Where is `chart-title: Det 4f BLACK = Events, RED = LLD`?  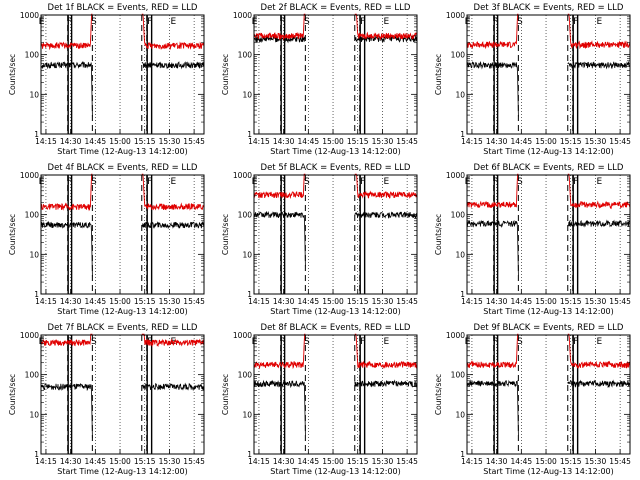
chart-title: Det 4f BLACK = Events, RED = LLD is located at coordinates (123, 168).